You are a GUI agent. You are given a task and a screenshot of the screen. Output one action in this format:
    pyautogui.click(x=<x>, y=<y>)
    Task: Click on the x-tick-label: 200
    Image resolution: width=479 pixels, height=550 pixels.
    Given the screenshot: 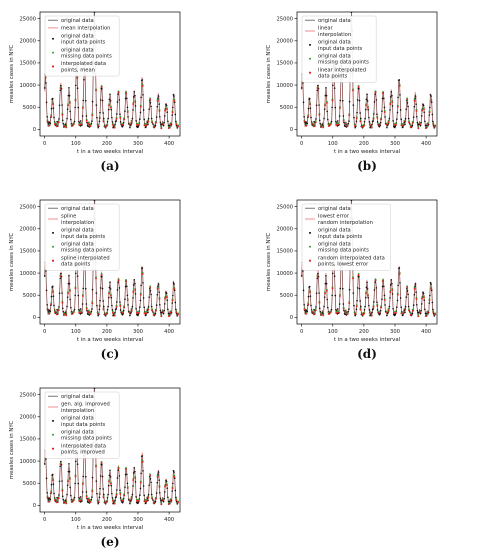 What is the action you would take?
    pyautogui.click(x=107, y=520)
    